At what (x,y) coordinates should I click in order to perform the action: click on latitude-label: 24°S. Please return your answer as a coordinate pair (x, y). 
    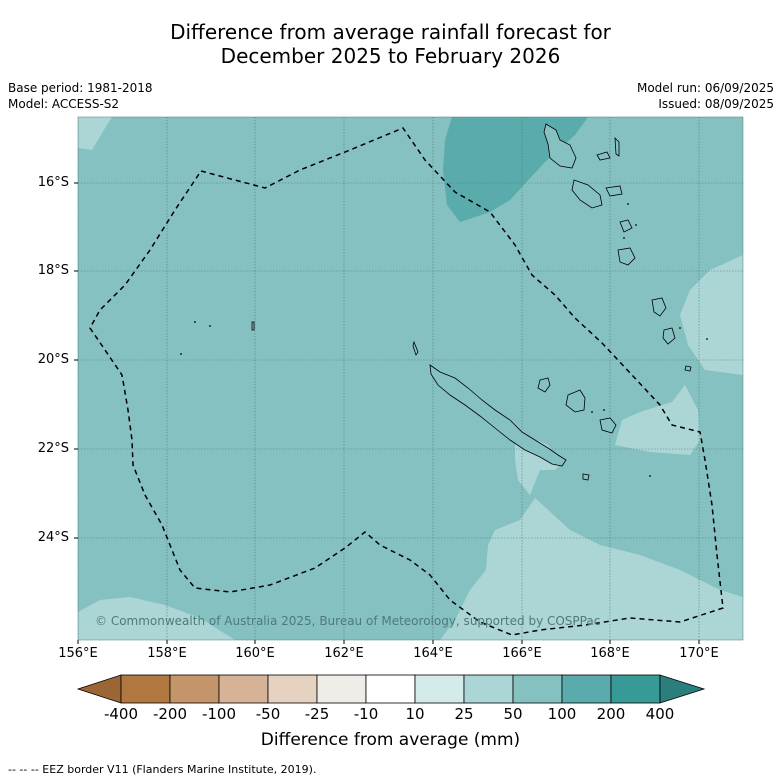
    Looking at the image, I should click on (53, 537).